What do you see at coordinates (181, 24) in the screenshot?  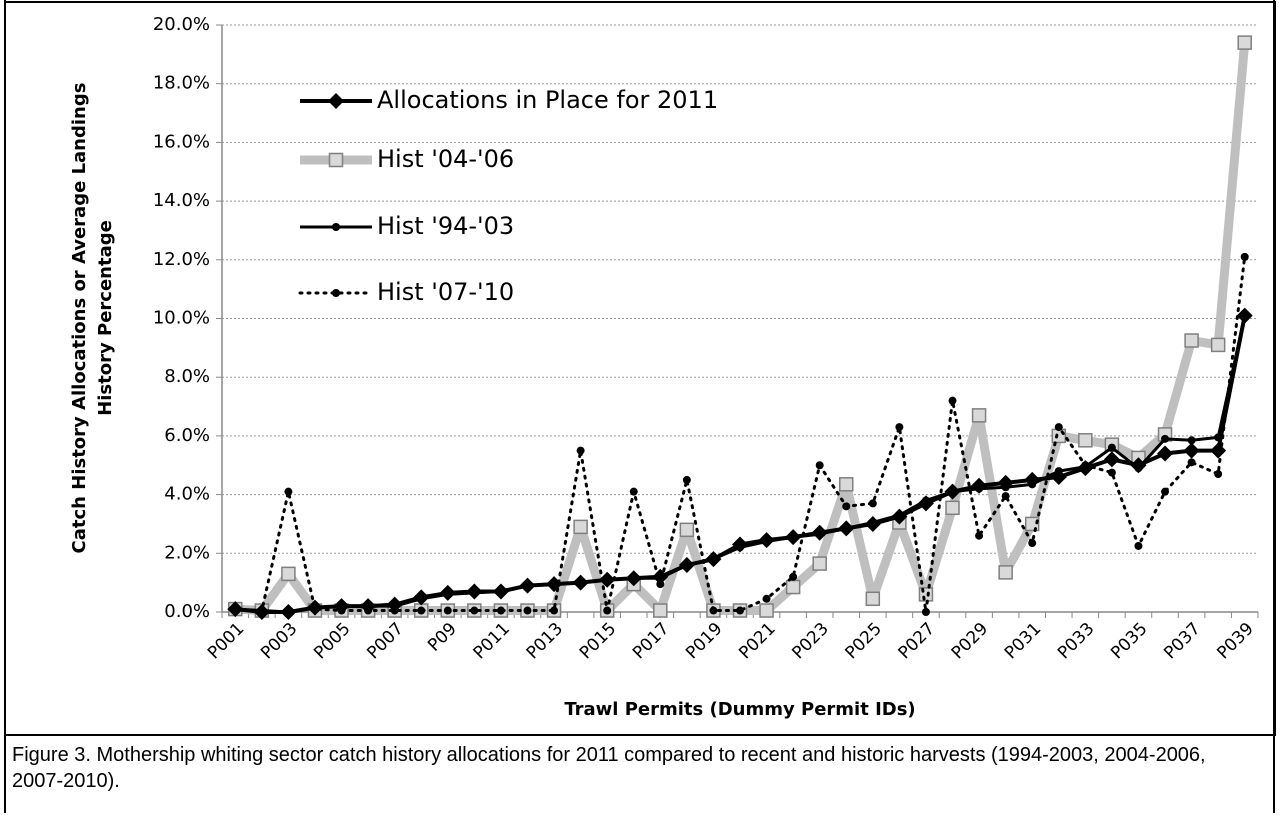 I see `y-tick-label: 20.0%` at bounding box center [181, 24].